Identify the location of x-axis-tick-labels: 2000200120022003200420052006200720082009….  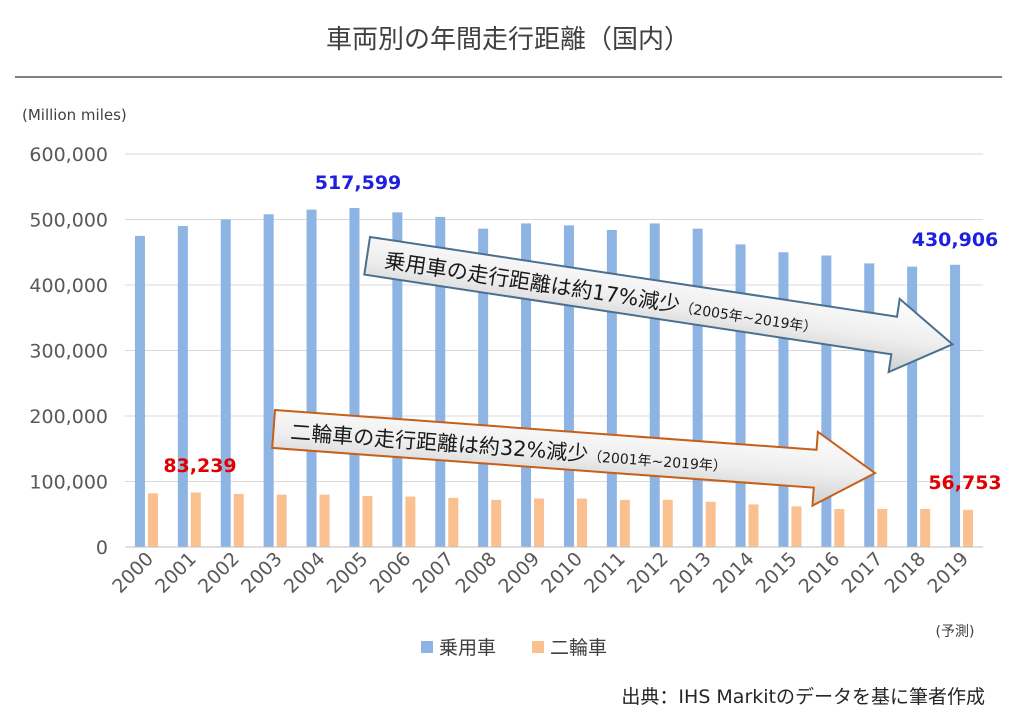
(540, 573).